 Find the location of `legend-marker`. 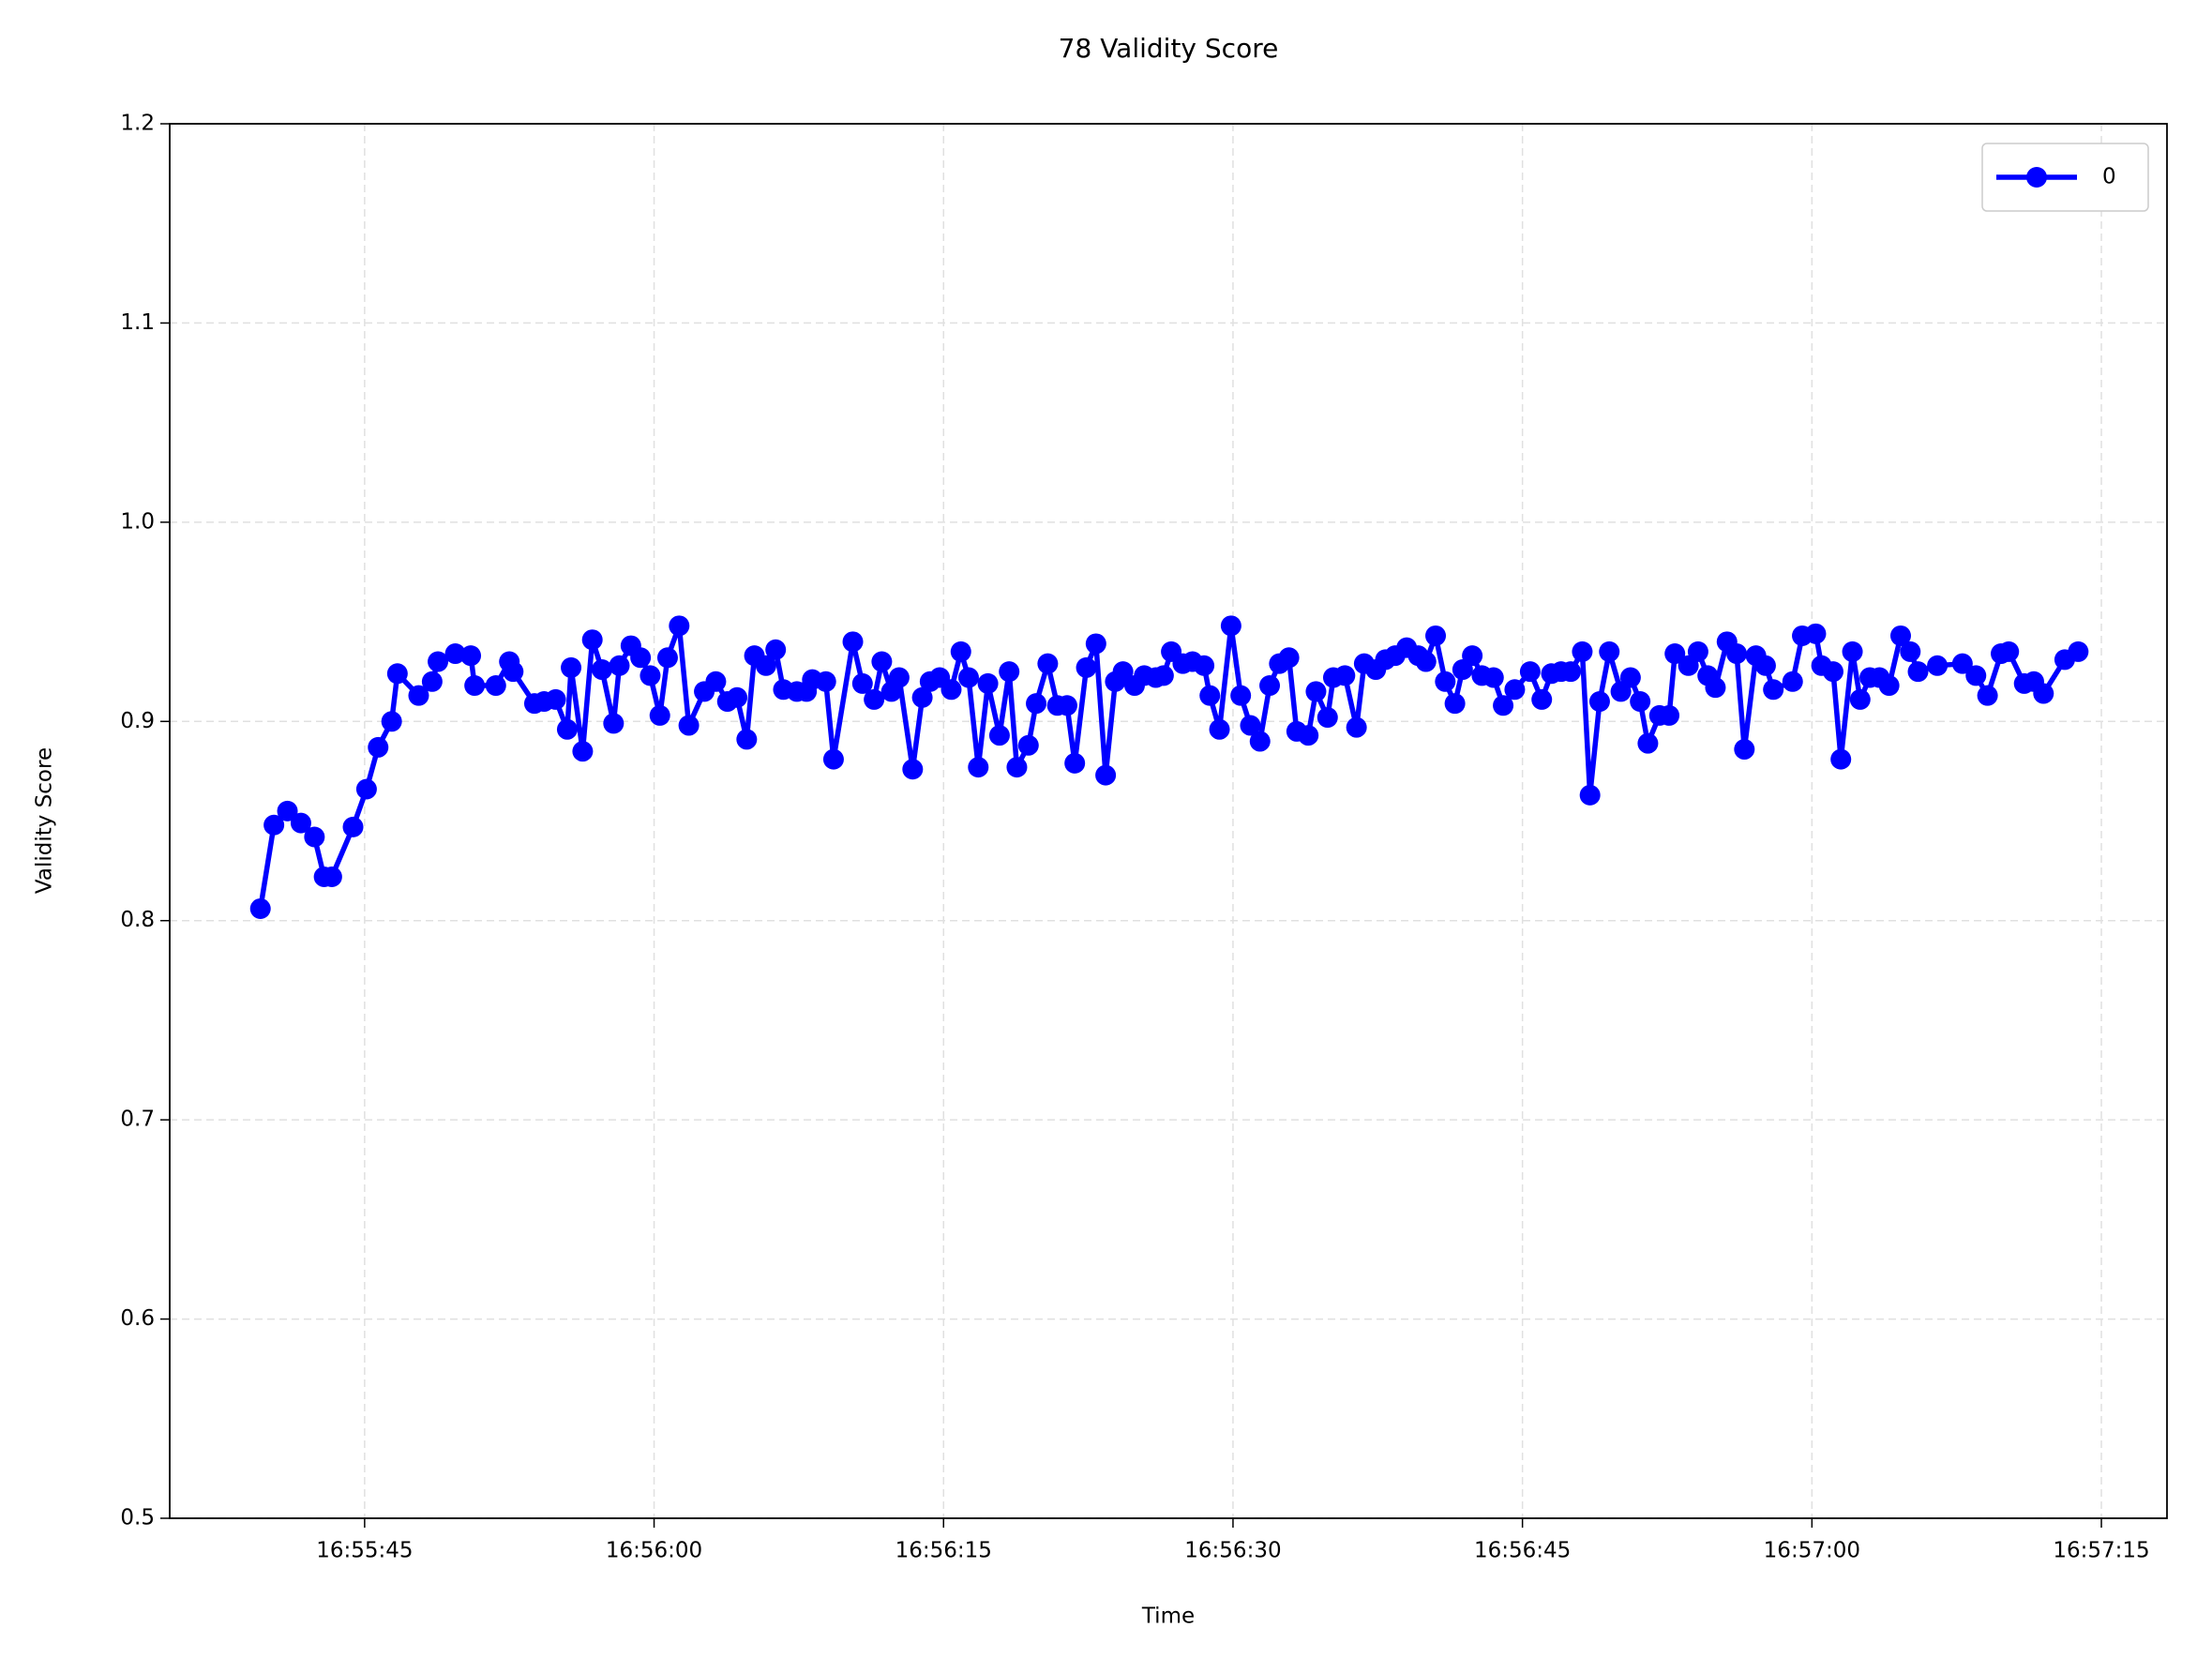

legend-marker is located at coordinates (2036, 177).